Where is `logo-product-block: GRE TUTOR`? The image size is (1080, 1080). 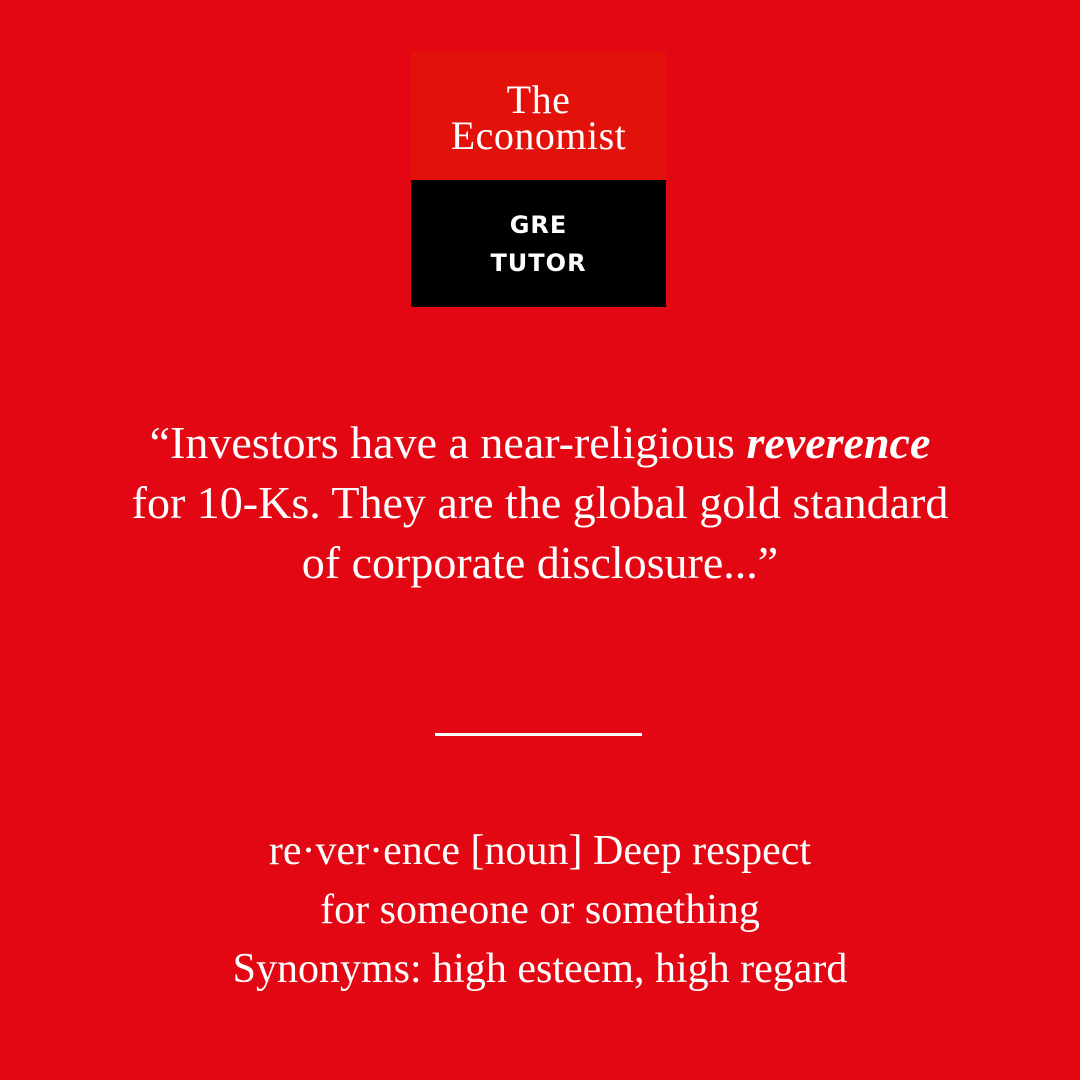 logo-product-block: GRE TUTOR is located at coordinates (538, 243).